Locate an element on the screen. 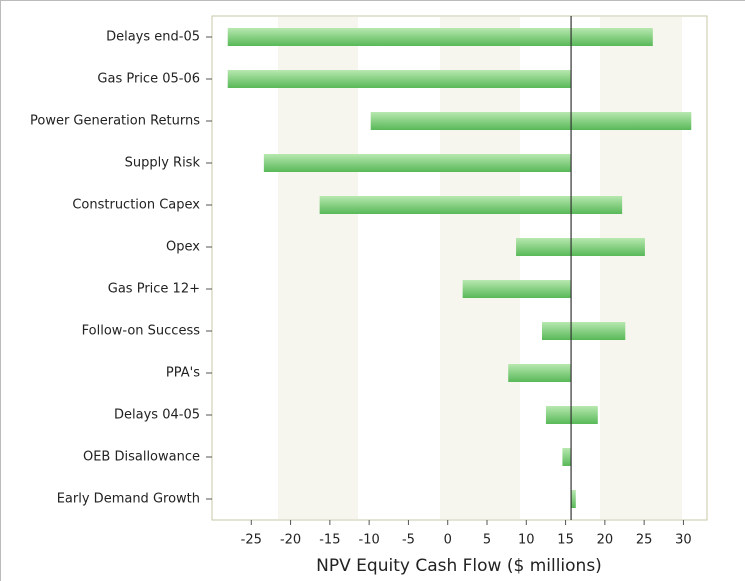  y-tick-label: Follow-on Success is located at coordinates (141, 331).